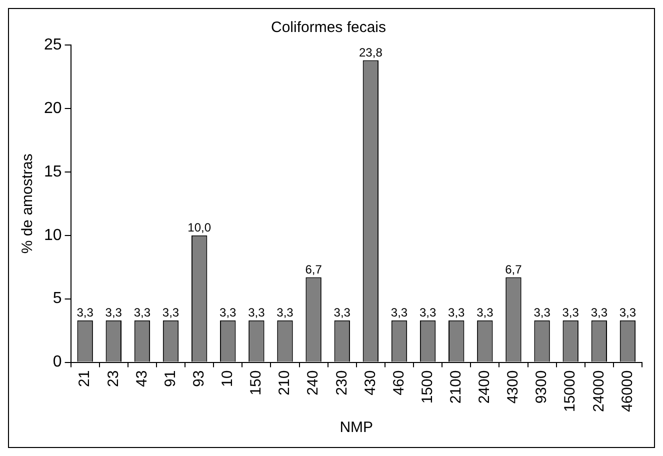  What do you see at coordinates (141, 378) in the screenshot?
I see `x-tick-label: 43` at bounding box center [141, 378].